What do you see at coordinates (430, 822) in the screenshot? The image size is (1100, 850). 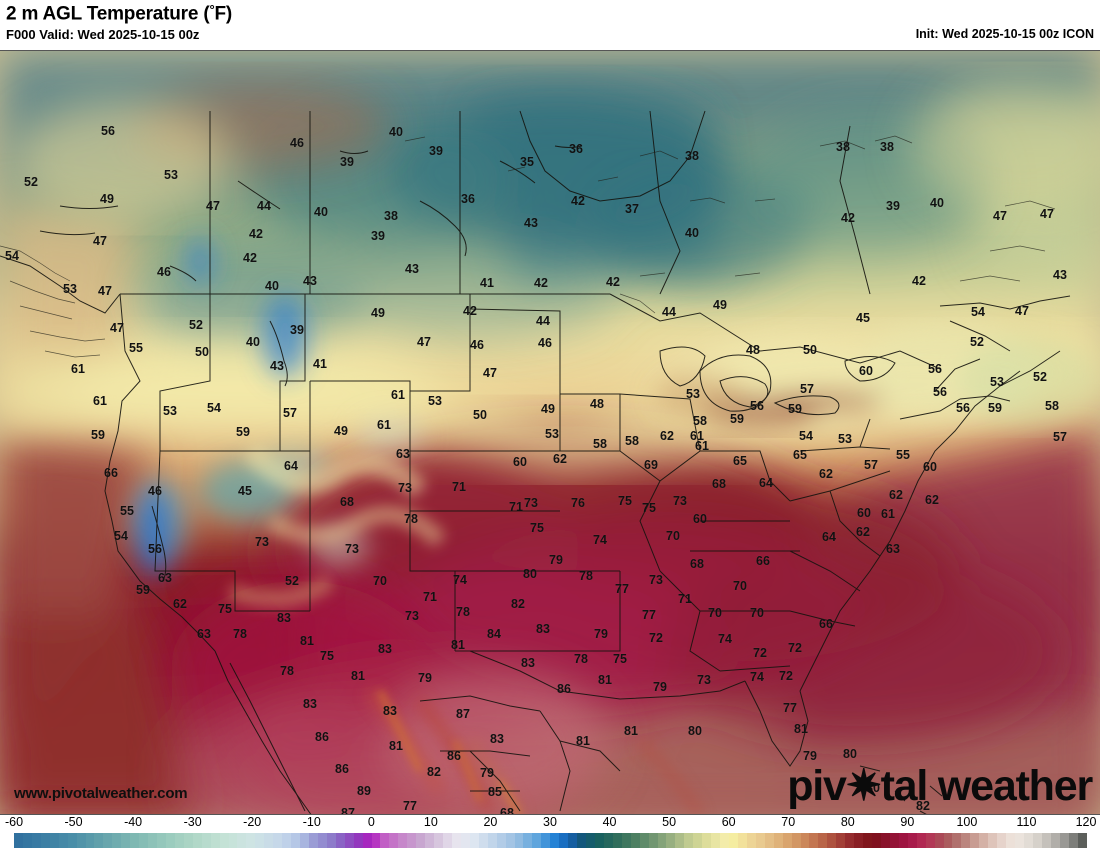 I see `colorbar-tick: 10` at bounding box center [430, 822].